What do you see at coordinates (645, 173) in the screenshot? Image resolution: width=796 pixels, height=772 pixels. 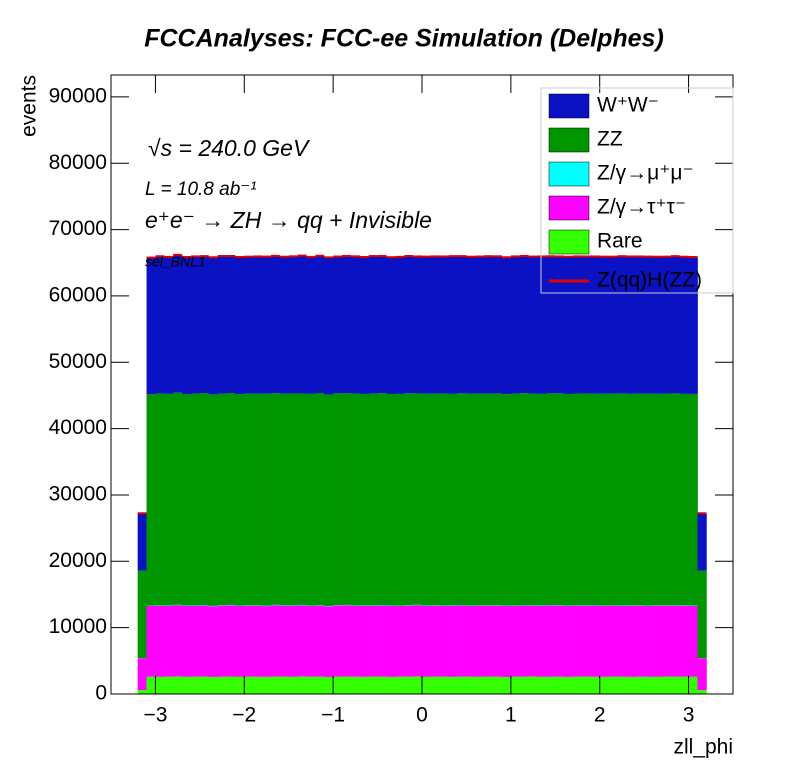 I see `legend-label: Z/γ→μ⁺μ⁻` at bounding box center [645, 173].